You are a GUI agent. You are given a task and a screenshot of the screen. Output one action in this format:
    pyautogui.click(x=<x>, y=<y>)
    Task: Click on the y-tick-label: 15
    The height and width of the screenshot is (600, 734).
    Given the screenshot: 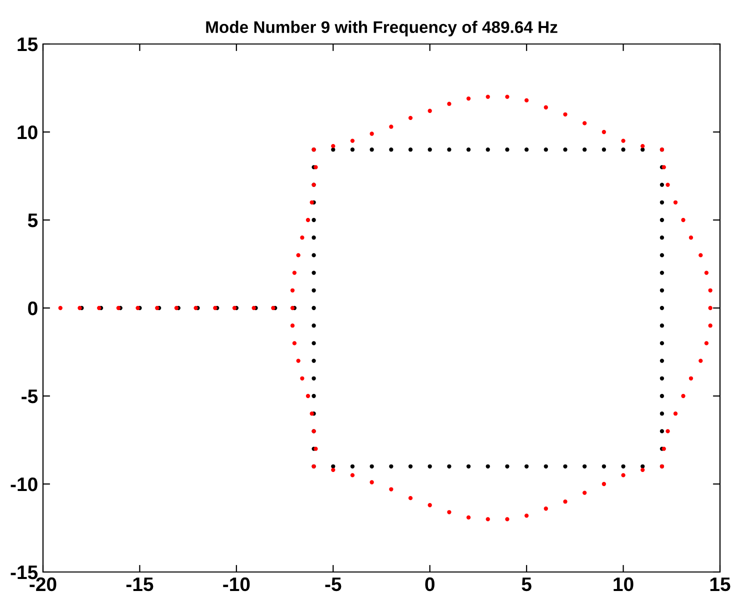 What is the action you would take?
    pyautogui.click(x=28, y=45)
    